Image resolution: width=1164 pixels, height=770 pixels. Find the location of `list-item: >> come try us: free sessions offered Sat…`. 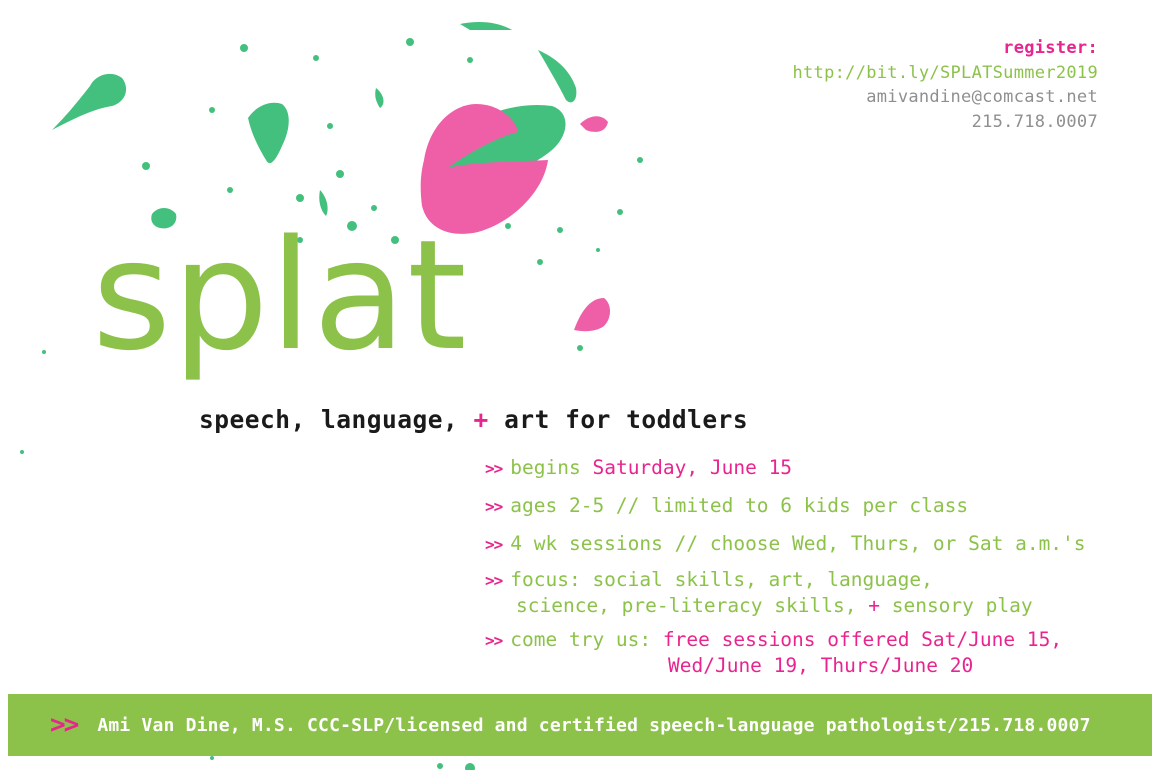

list-item: >> come try us: free sessions offered Sat… is located at coordinates (773, 652).